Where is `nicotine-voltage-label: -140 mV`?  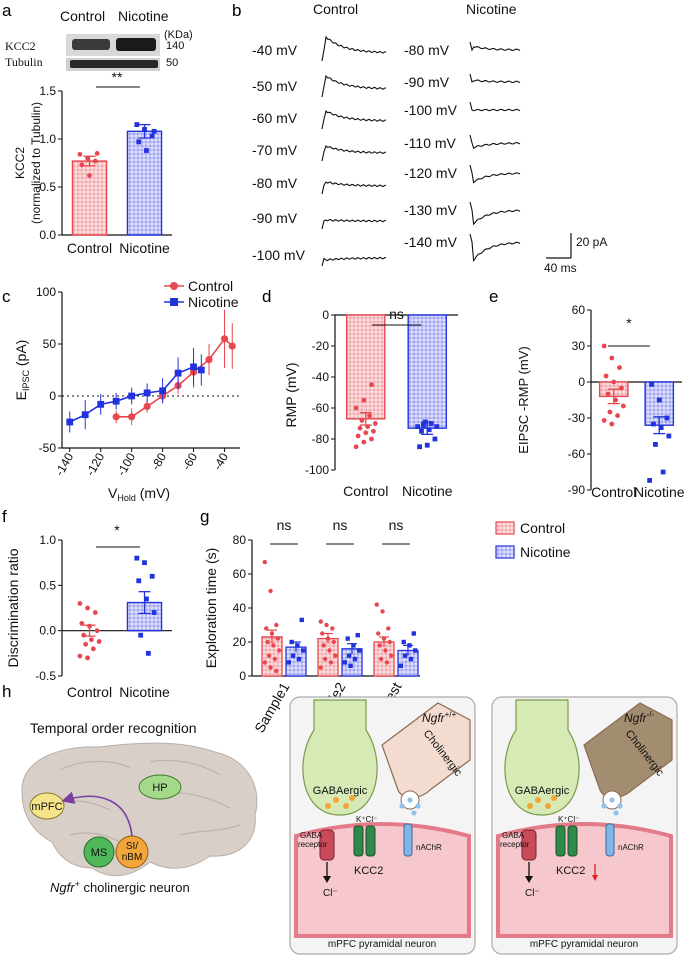
nicotine-voltage-label: -140 mV is located at coordinates (431, 242).